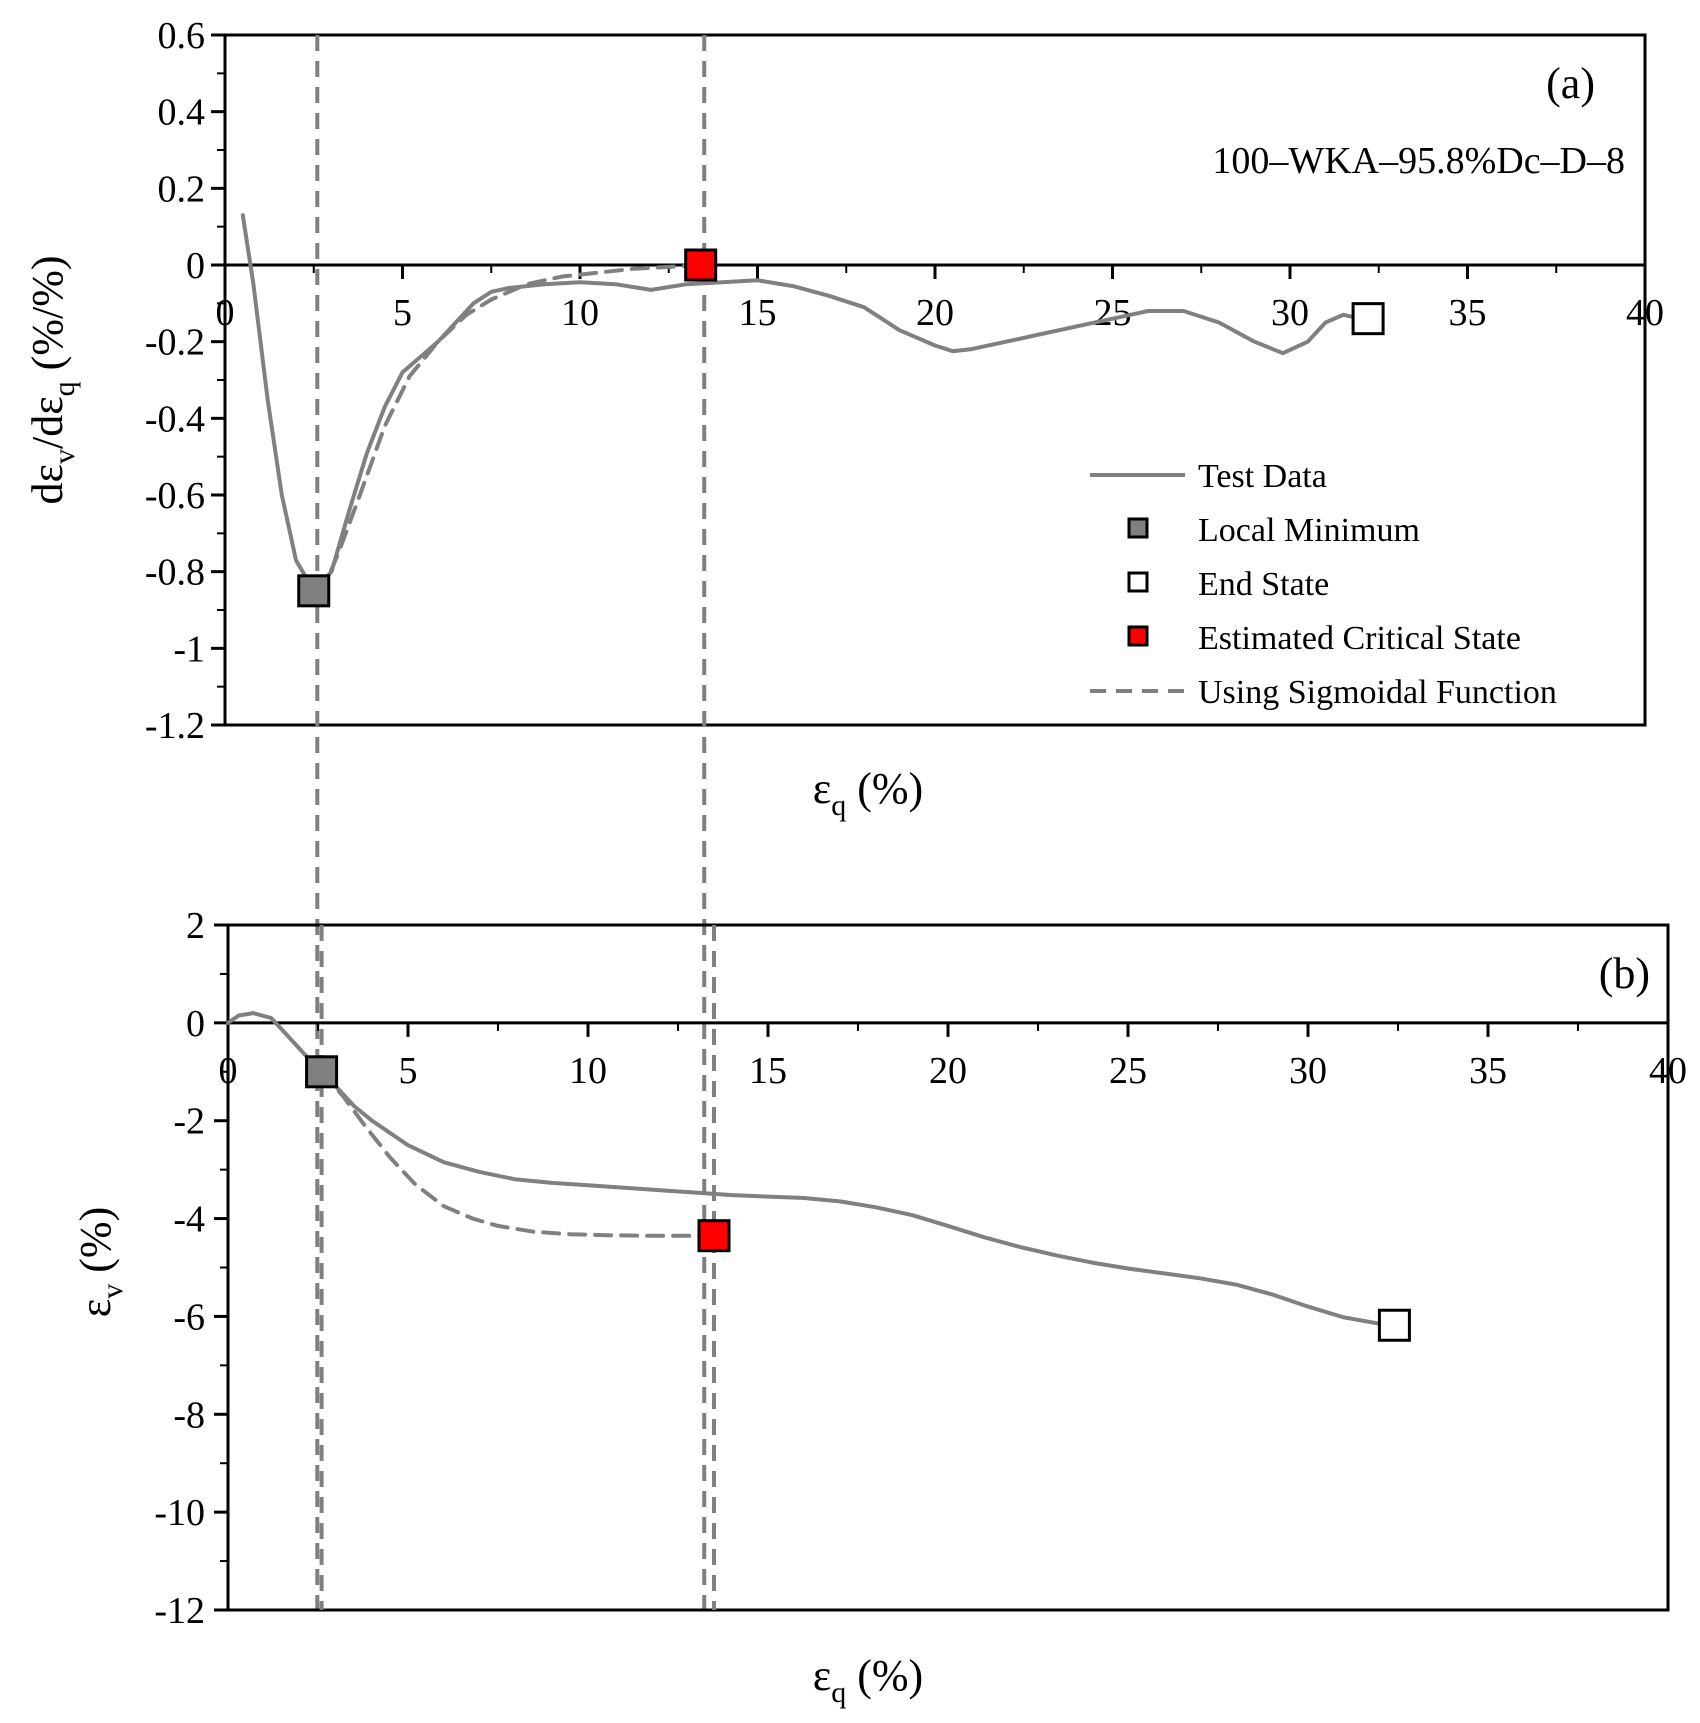 This screenshot has height=1723, width=1700. What do you see at coordinates (195, 926) in the screenshot?
I see `y-tick-label: 2` at bounding box center [195, 926].